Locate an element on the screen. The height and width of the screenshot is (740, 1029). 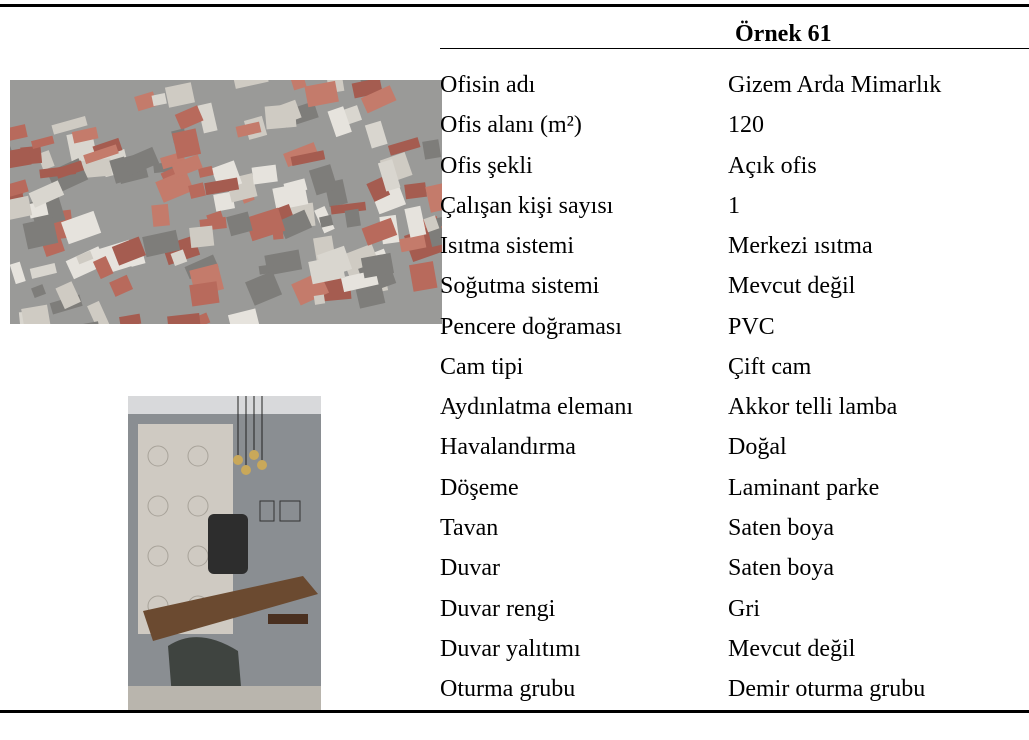
row-value: 120 is located at coordinates (746, 125).